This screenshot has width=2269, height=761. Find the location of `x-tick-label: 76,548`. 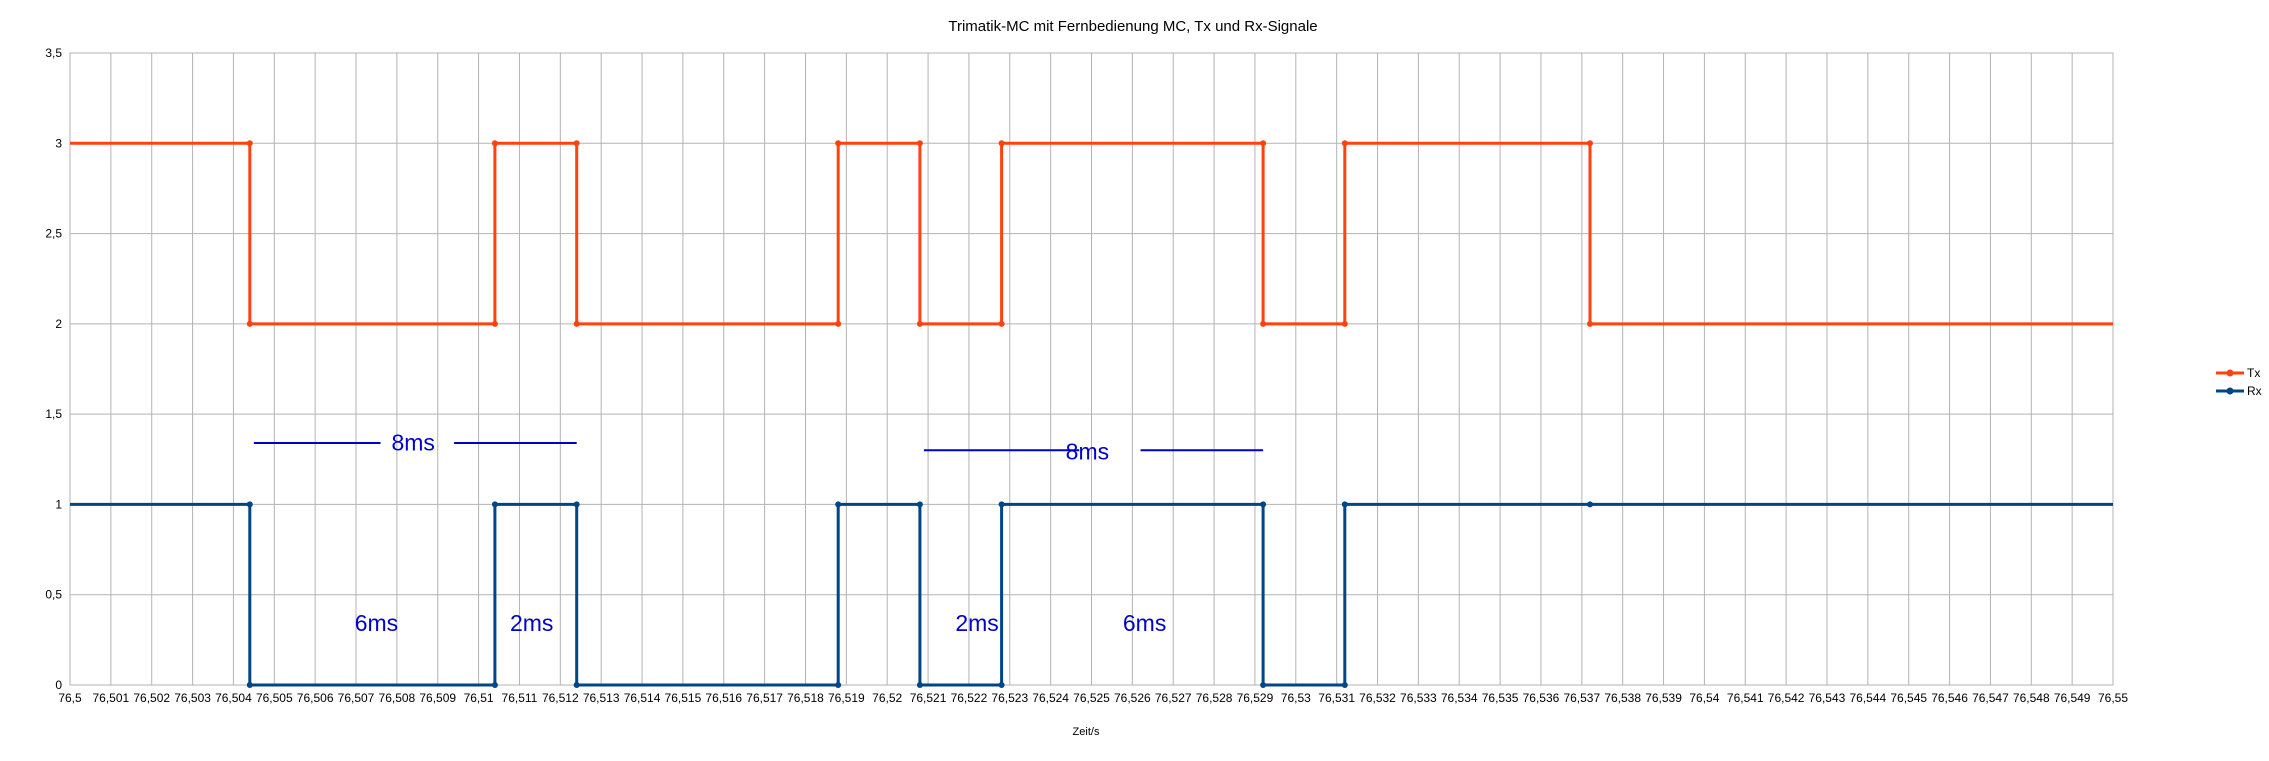

x-tick-label: 76,548 is located at coordinates (2031, 698).